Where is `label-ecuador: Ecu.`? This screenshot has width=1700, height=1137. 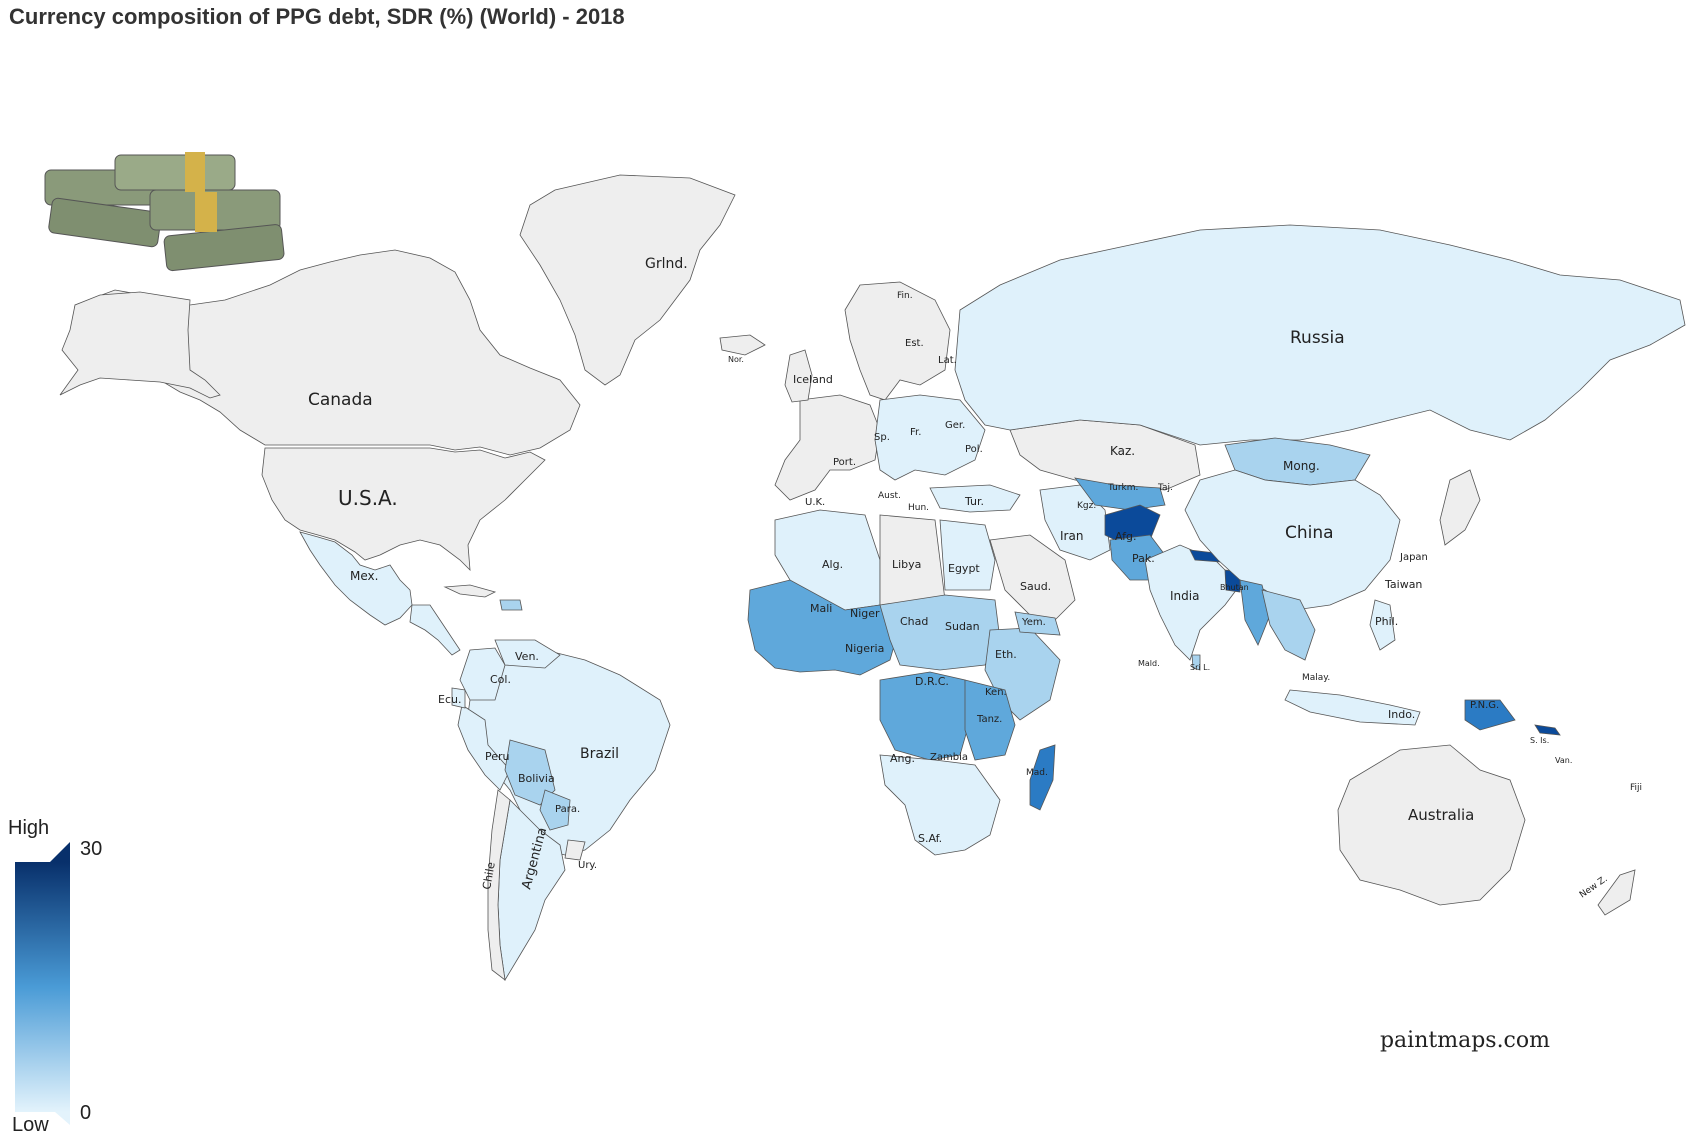 label-ecuador: Ecu. is located at coordinates (449, 699).